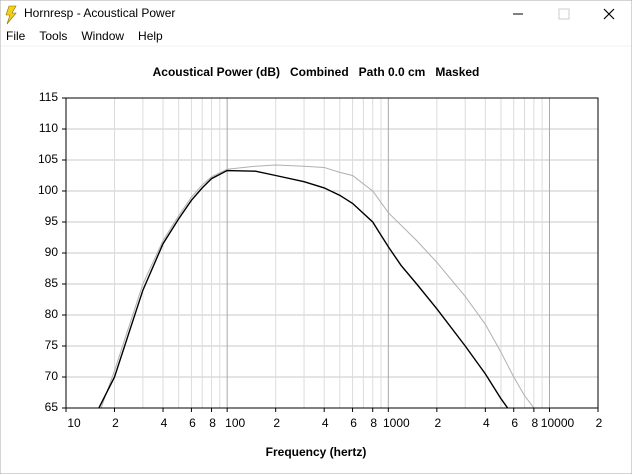 Image resolution: width=632 pixels, height=474 pixels. I want to click on maximize-button, so click(564, 14).